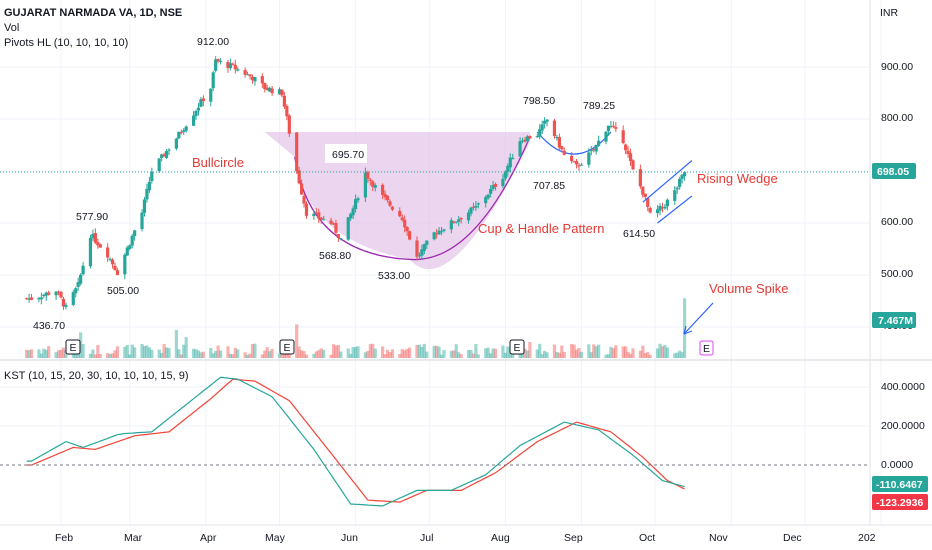  What do you see at coordinates (706, 348) in the screenshot?
I see `upcoming-earnings-marker: E` at bounding box center [706, 348].